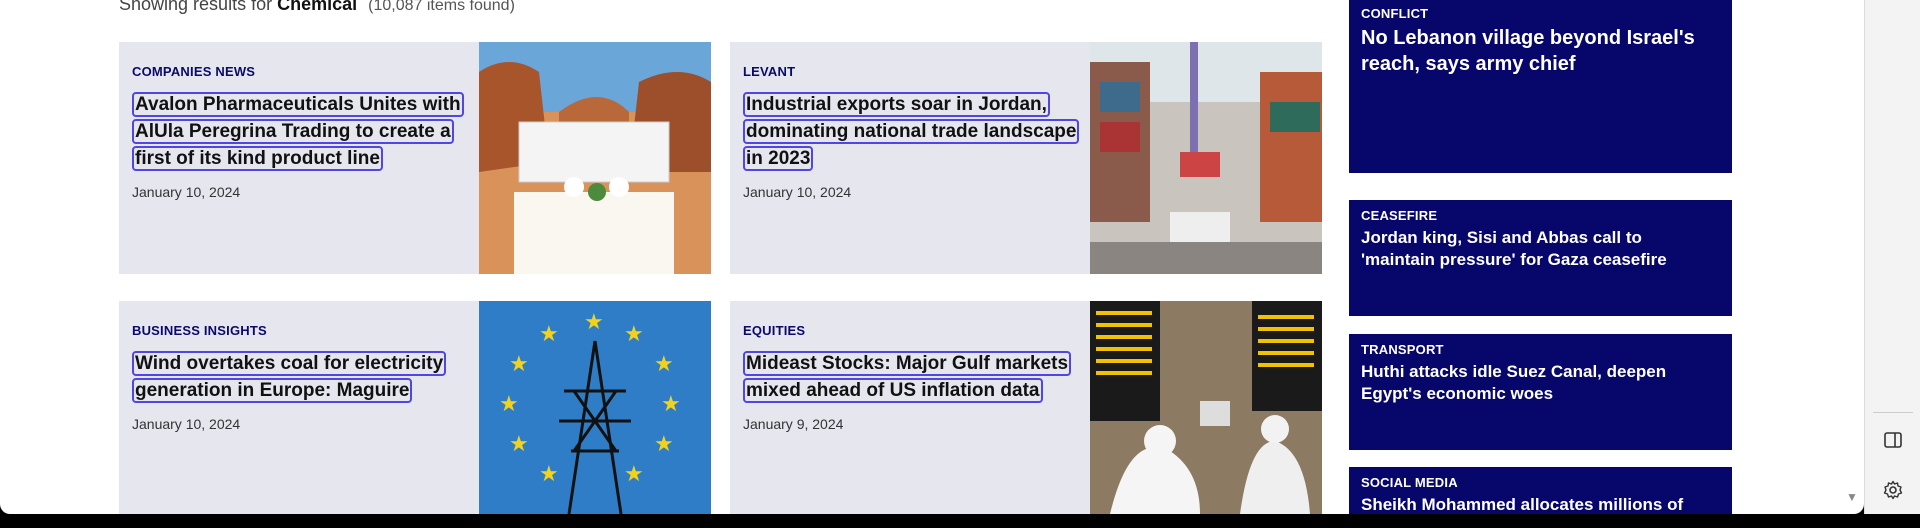 The height and width of the screenshot is (528, 1920). What do you see at coordinates (1399, 215) in the screenshot?
I see `sidebar-story-category: CEASEFIRE` at bounding box center [1399, 215].